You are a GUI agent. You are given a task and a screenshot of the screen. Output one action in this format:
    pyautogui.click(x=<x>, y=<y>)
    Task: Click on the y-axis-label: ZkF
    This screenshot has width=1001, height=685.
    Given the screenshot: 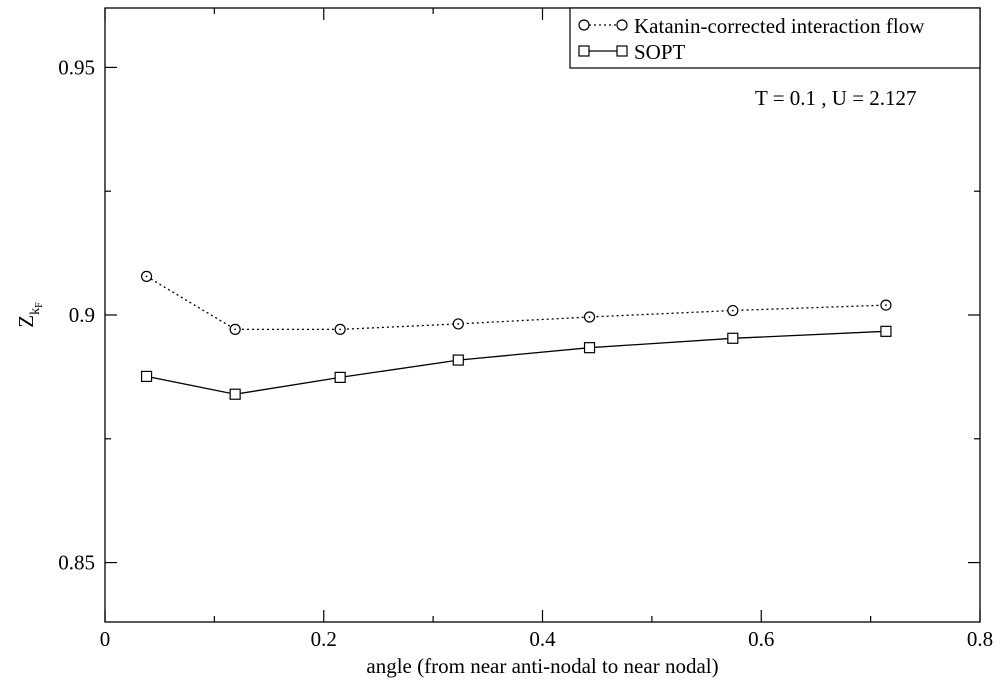 What is the action you would take?
    pyautogui.click(x=29, y=315)
    